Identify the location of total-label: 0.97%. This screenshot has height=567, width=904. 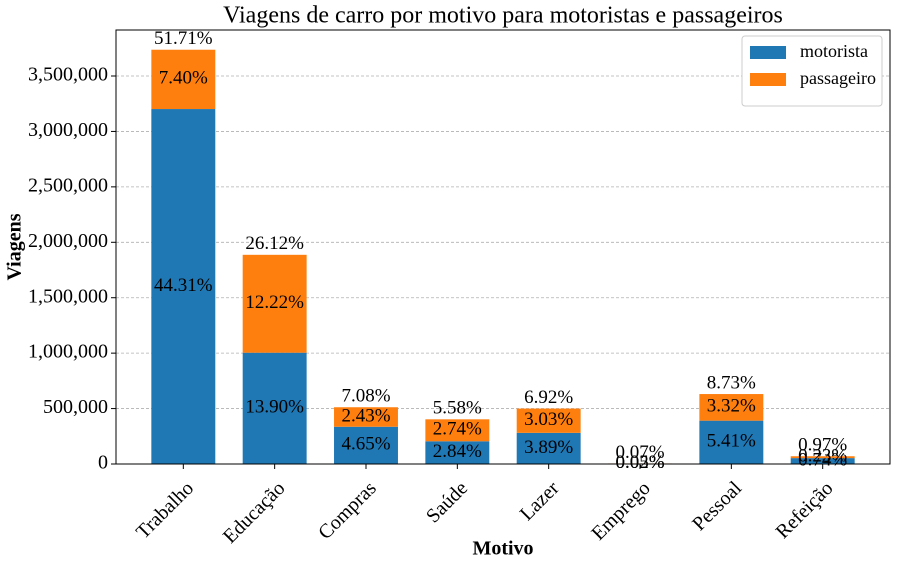
(822, 445).